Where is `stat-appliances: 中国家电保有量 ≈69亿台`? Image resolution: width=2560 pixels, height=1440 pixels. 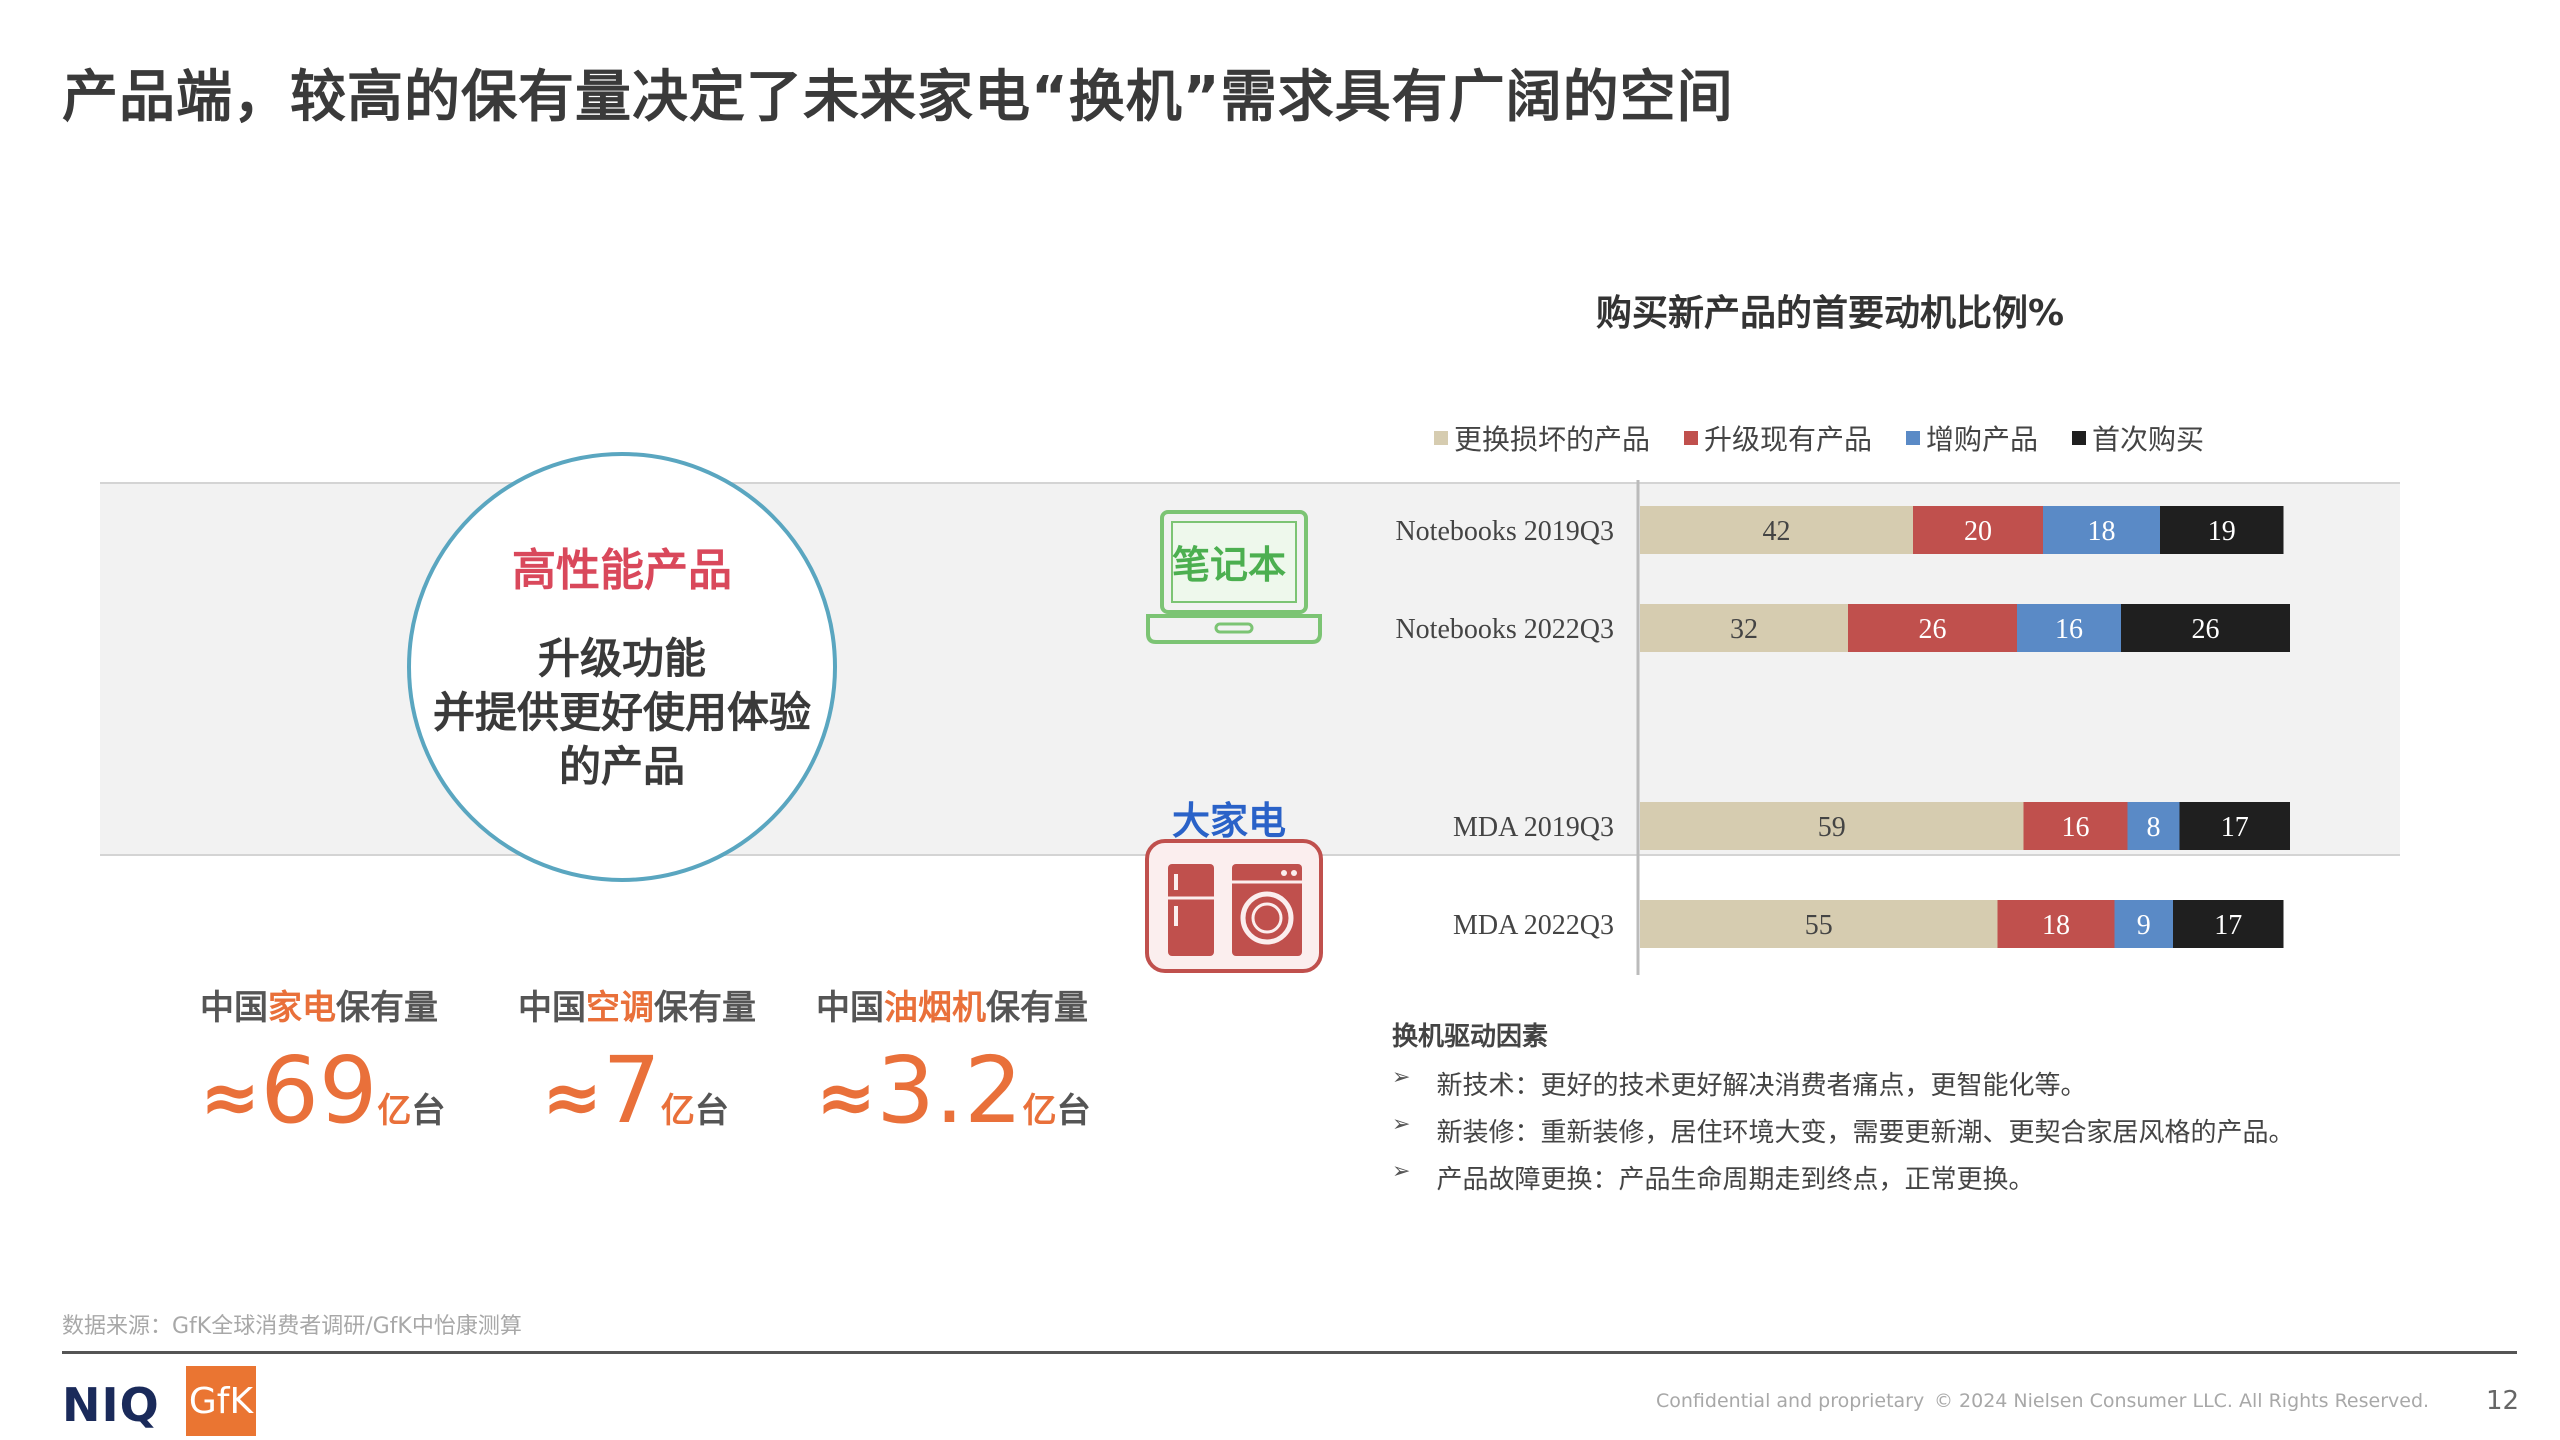
stat-appliances: 中国家电保有量 ≈69亿台 is located at coordinates (322, 1062).